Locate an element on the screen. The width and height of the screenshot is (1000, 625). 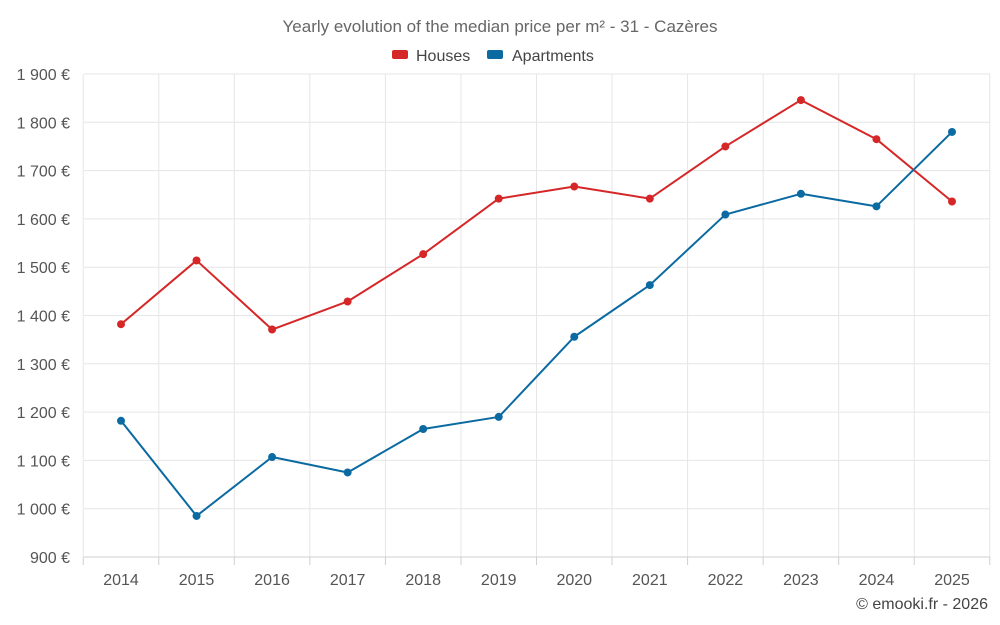
y-tick-label: 1 100 € is located at coordinates (43, 461).